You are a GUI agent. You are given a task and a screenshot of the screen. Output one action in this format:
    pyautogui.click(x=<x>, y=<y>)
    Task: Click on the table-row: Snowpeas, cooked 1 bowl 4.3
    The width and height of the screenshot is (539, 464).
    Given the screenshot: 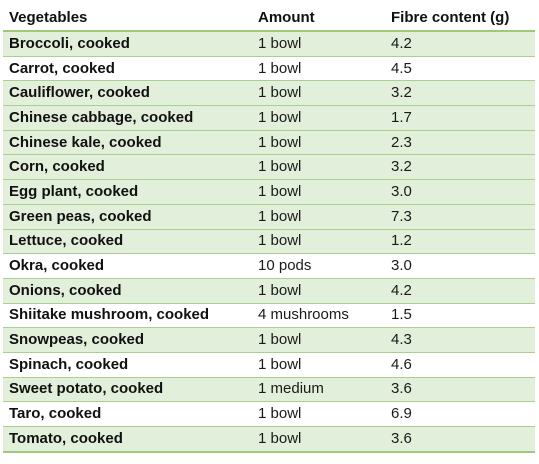 What is the action you would take?
    pyautogui.click(x=269, y=340)
    